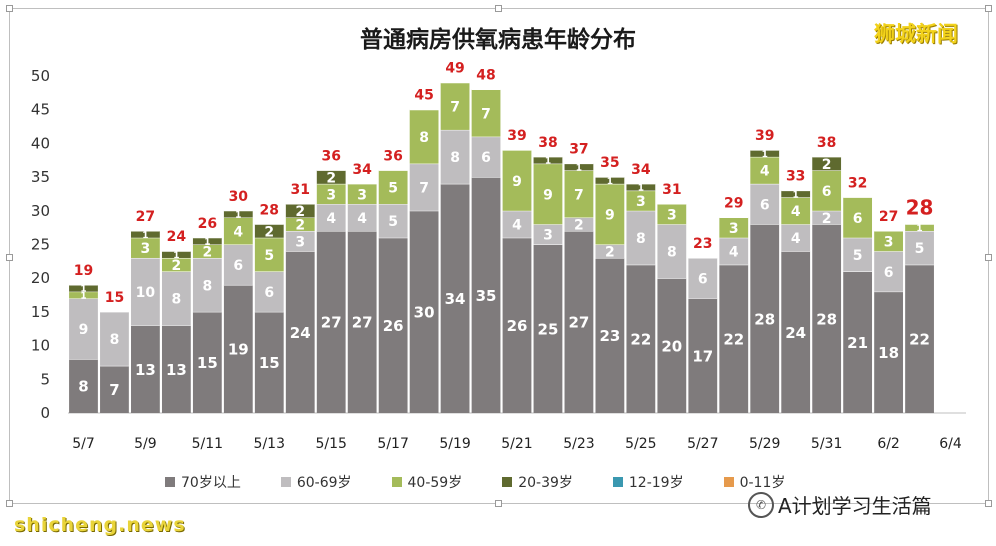 The height and width of the screenshot is (546, 996). Describe the element at coordinates (888, 353) in the screenshot. I see `bar-value-label: 18` at that location.